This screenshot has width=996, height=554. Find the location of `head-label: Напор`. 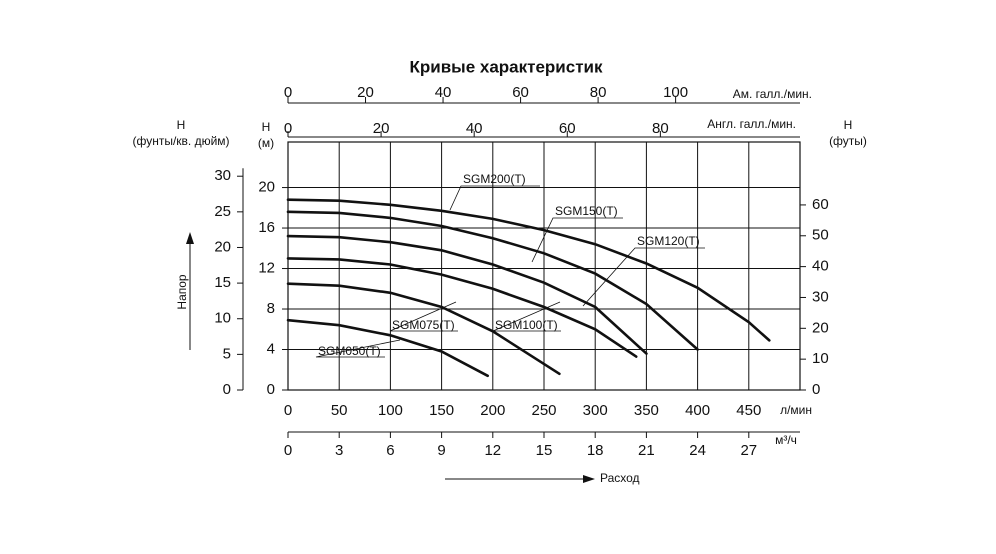

head-label: Напор is located at coordinates (182, 292).